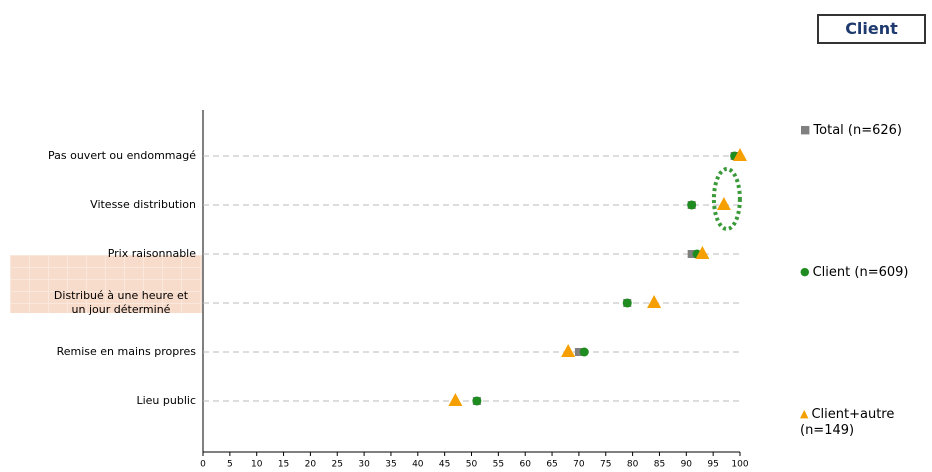 The width and height of the screenshot is (932, 472). Describe the element at coordinates (126, 351) in the screenshot. I see `category-label: Remise en mains propres` at that location.